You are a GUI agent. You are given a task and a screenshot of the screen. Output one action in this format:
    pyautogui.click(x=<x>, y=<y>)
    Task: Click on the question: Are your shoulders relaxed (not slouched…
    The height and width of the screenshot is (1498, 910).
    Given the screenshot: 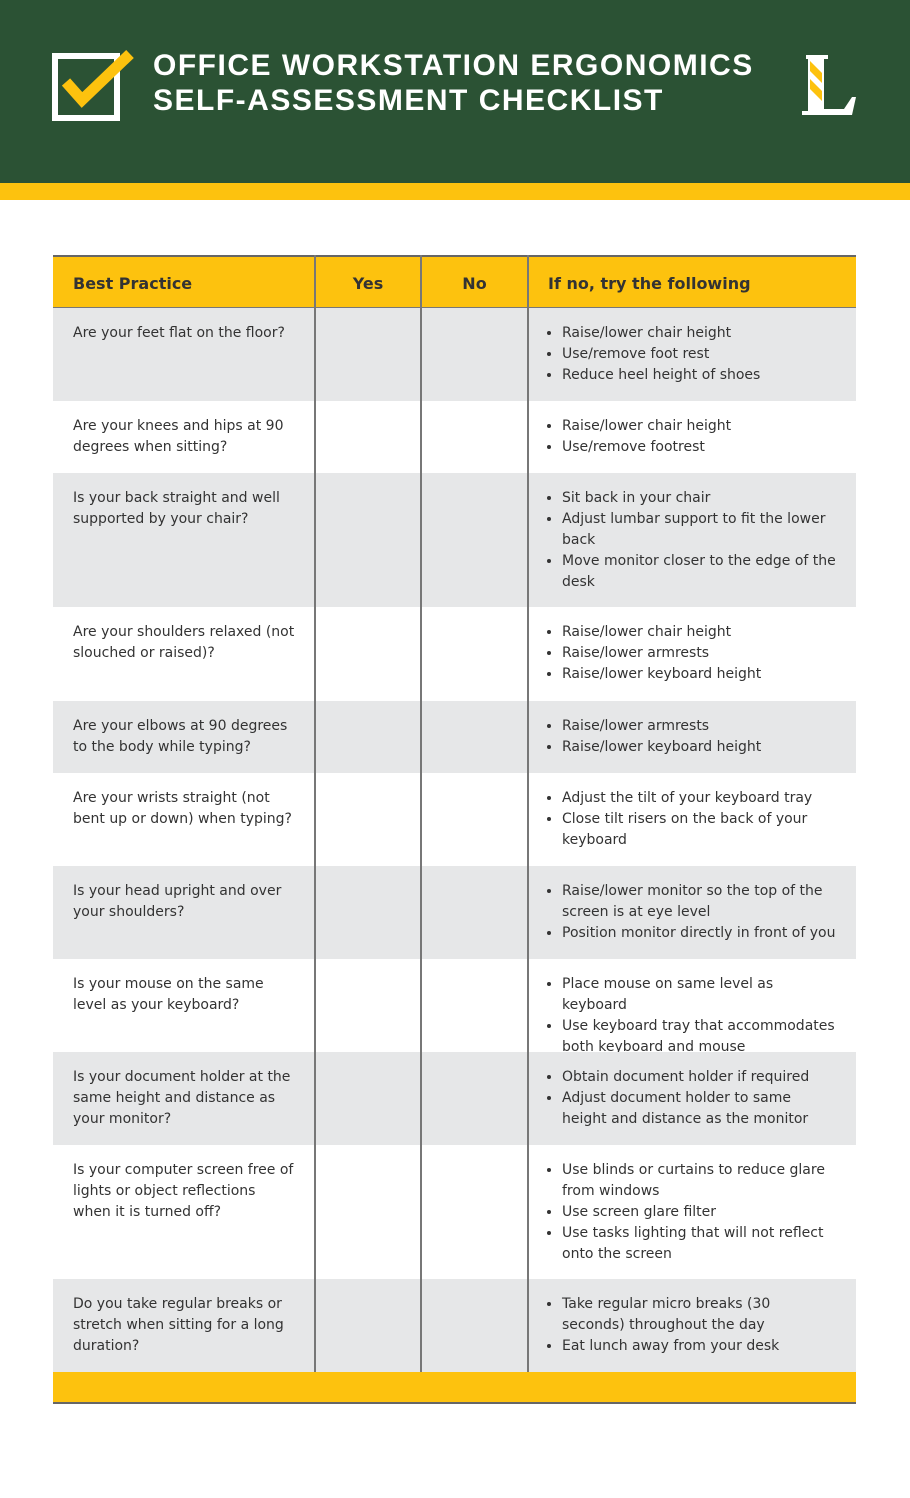 What is the action you would take?
    pyautogui.click(x=184, y=642)
    